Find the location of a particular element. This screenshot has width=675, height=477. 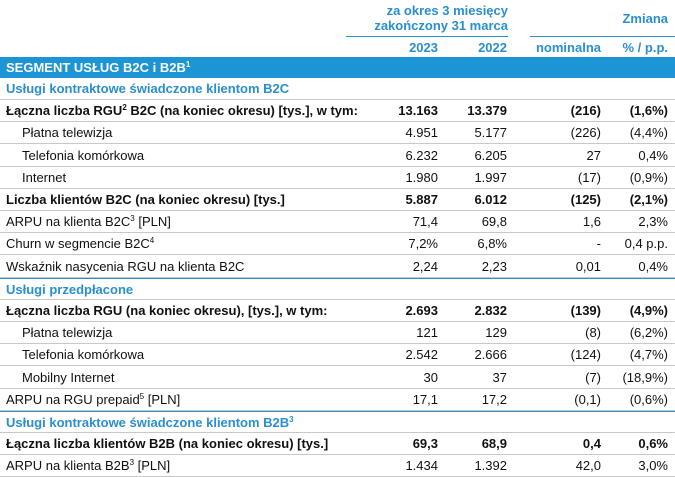

change-rule is located at coordinates (602, 36).